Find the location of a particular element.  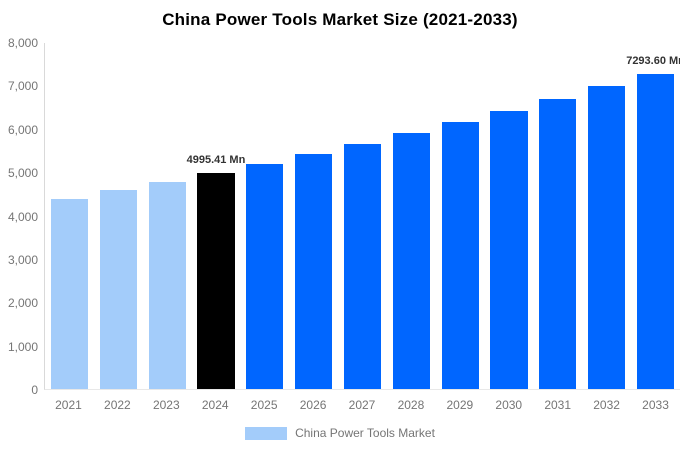

bar-slot-2032 is located at coordinates (606, 216).